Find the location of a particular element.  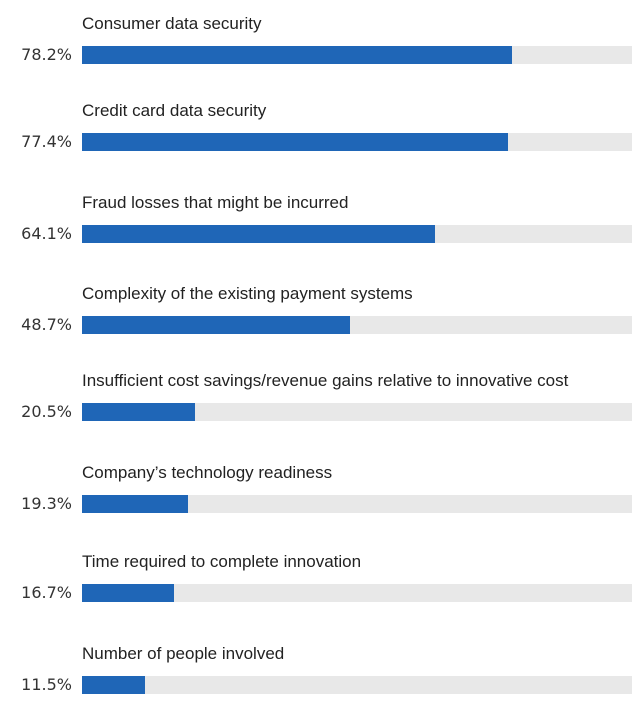

bar-row: Number of people involved 11.5% is located at coordinates (316, 676).